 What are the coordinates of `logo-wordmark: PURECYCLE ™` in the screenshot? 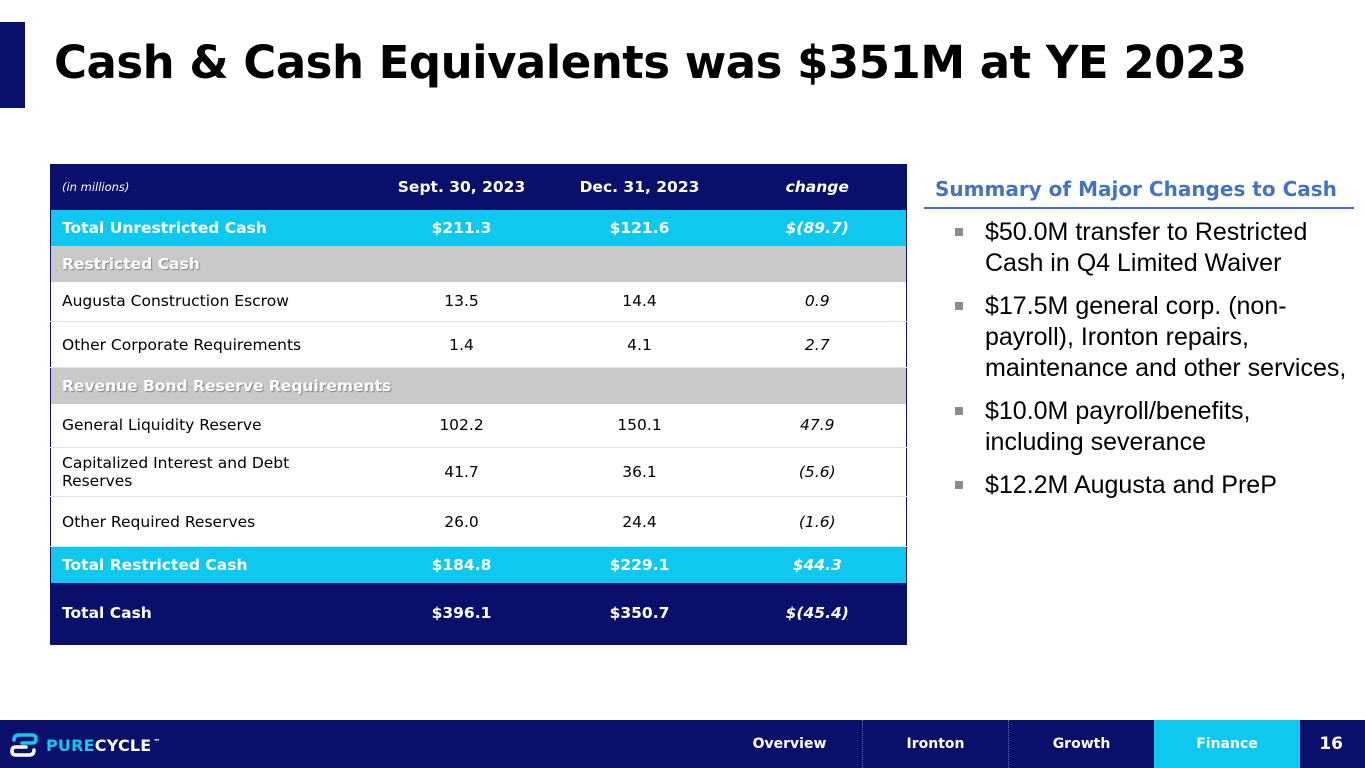 It's located at (103, 745).